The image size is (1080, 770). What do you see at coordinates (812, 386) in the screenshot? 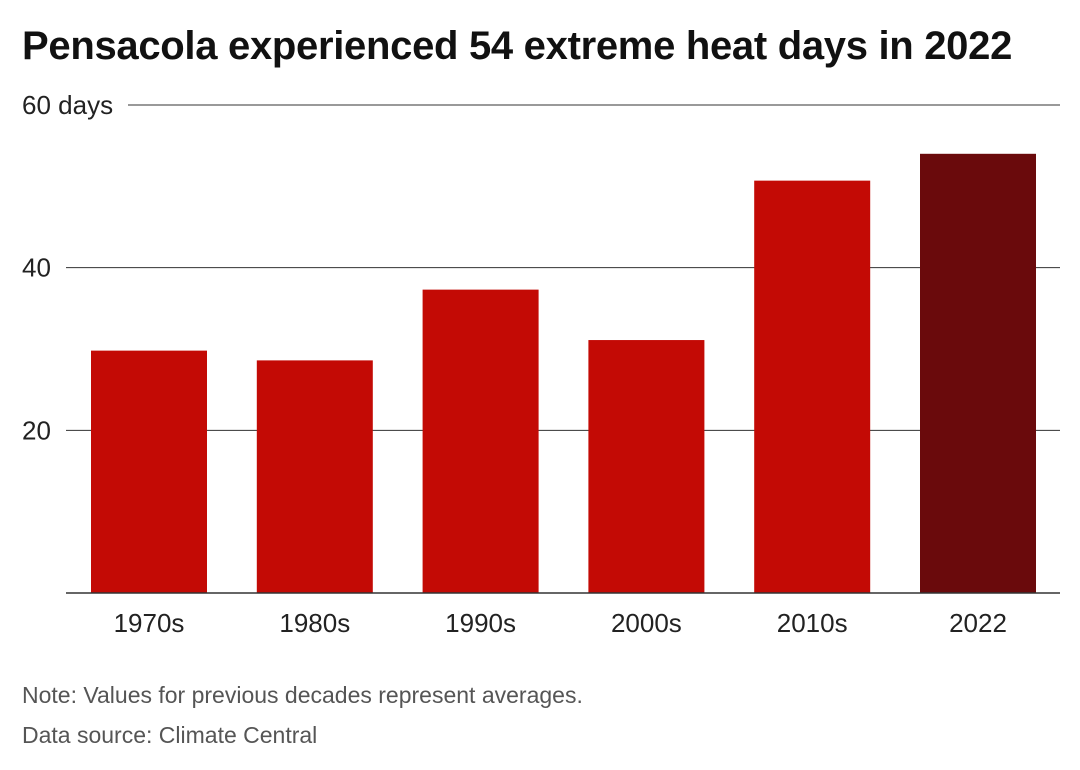
I see `bar-2010s` at bounding box center [812, 386].